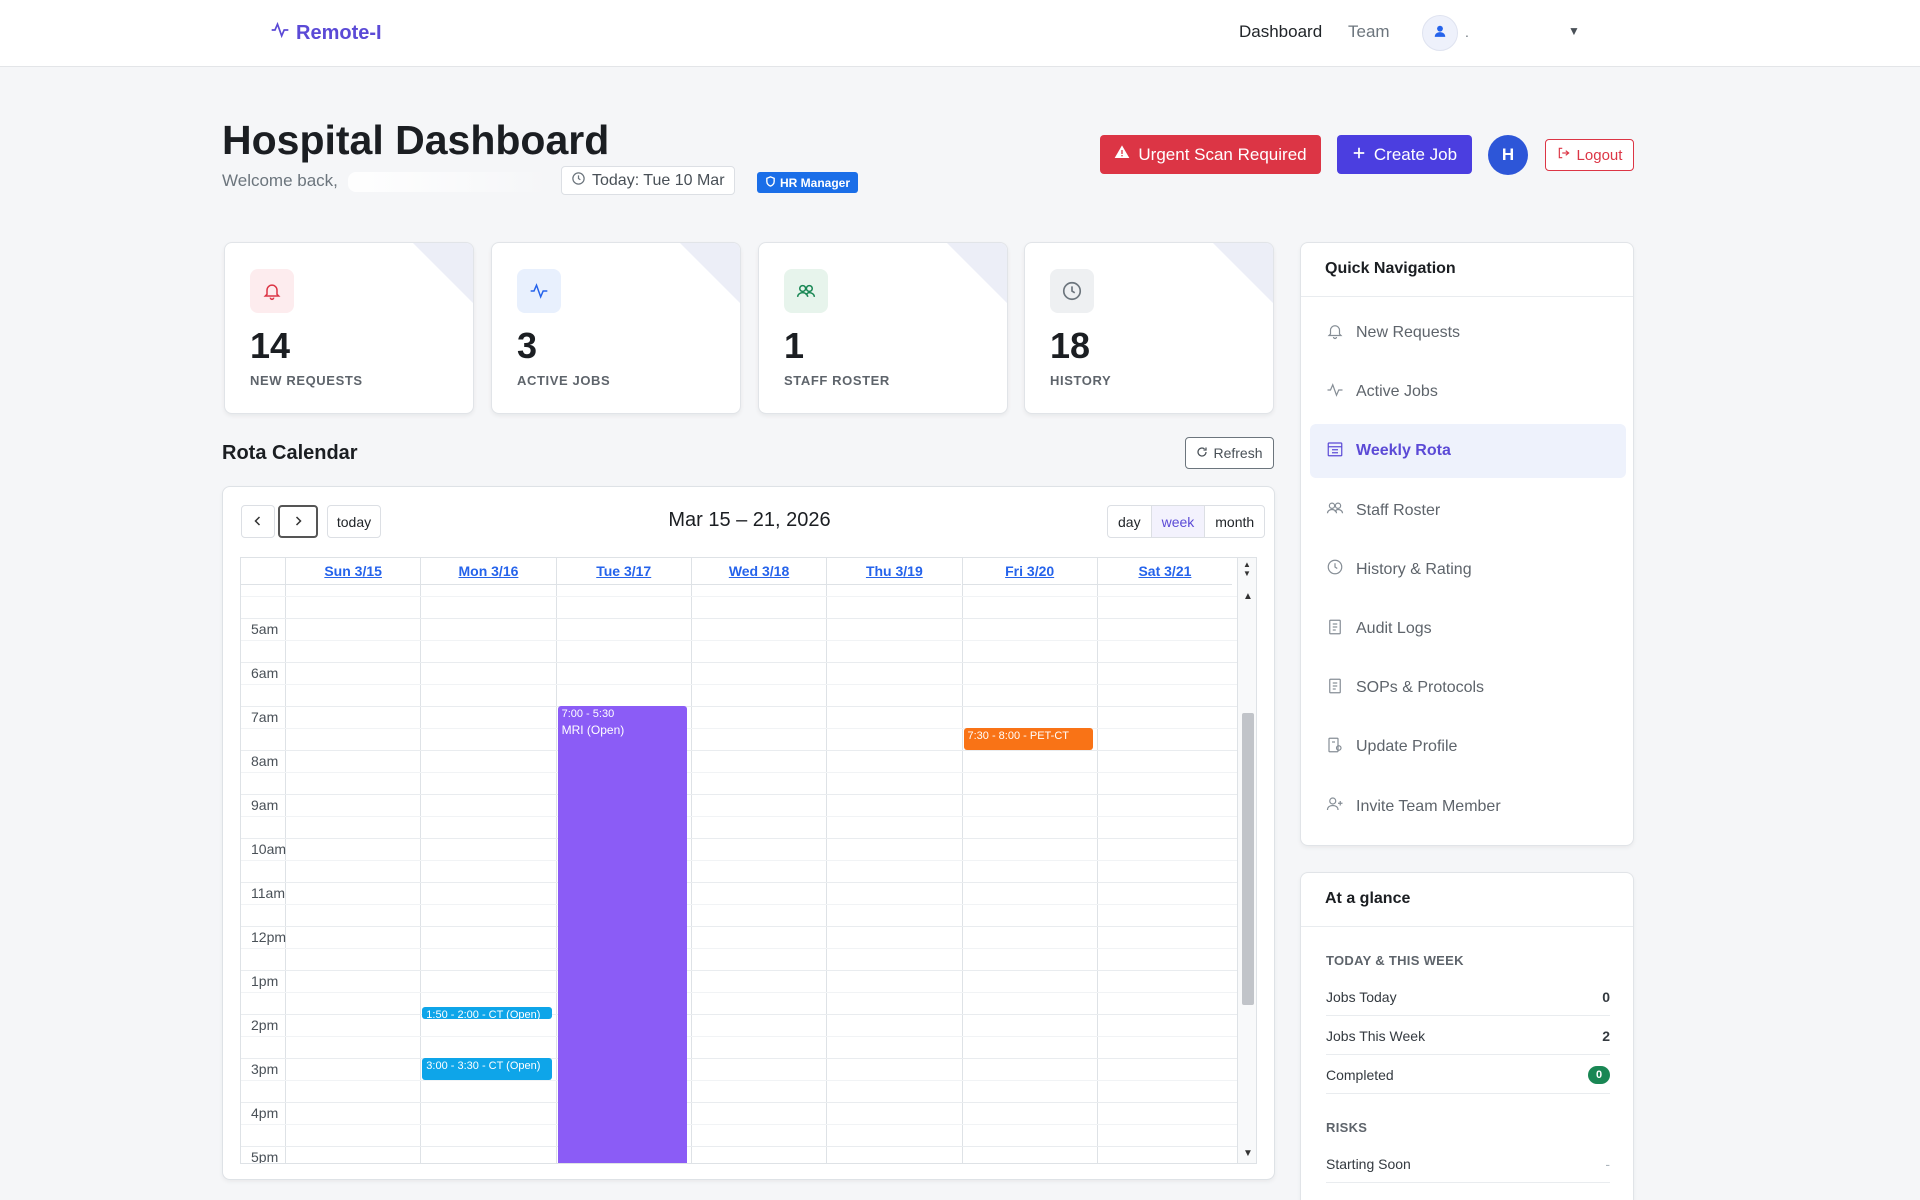  What do you see at coordinates (648, 180) in the screenshot?
I see `today-date-pill: Today: Tue 10 Mar` at bounding box center [648, 180].